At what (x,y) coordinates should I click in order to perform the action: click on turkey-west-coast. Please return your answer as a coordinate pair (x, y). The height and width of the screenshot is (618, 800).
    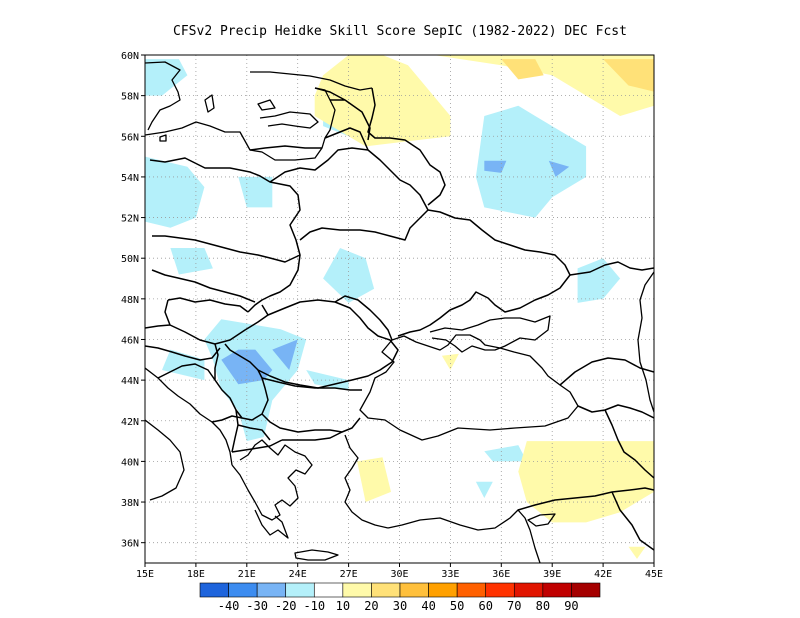
    Looking at the image, I should click on (366, 481).